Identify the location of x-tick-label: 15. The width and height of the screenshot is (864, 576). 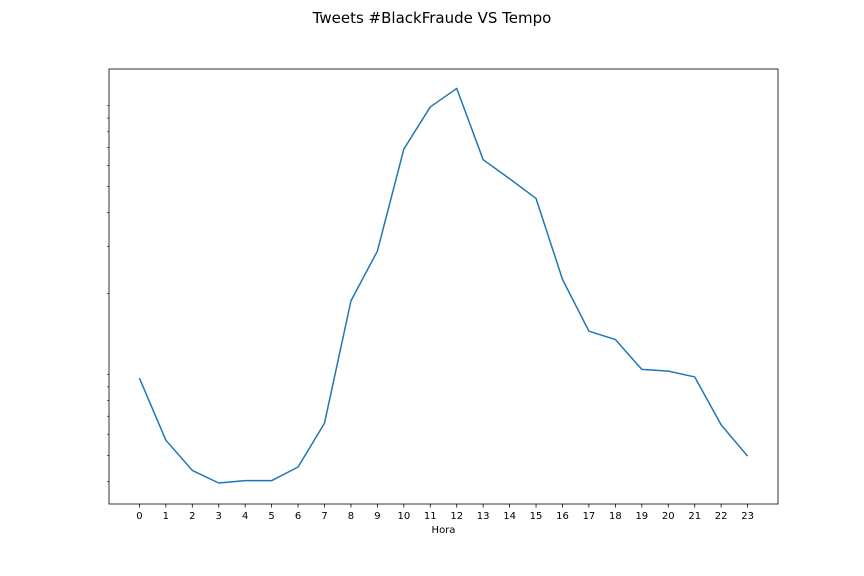
(536, 516).